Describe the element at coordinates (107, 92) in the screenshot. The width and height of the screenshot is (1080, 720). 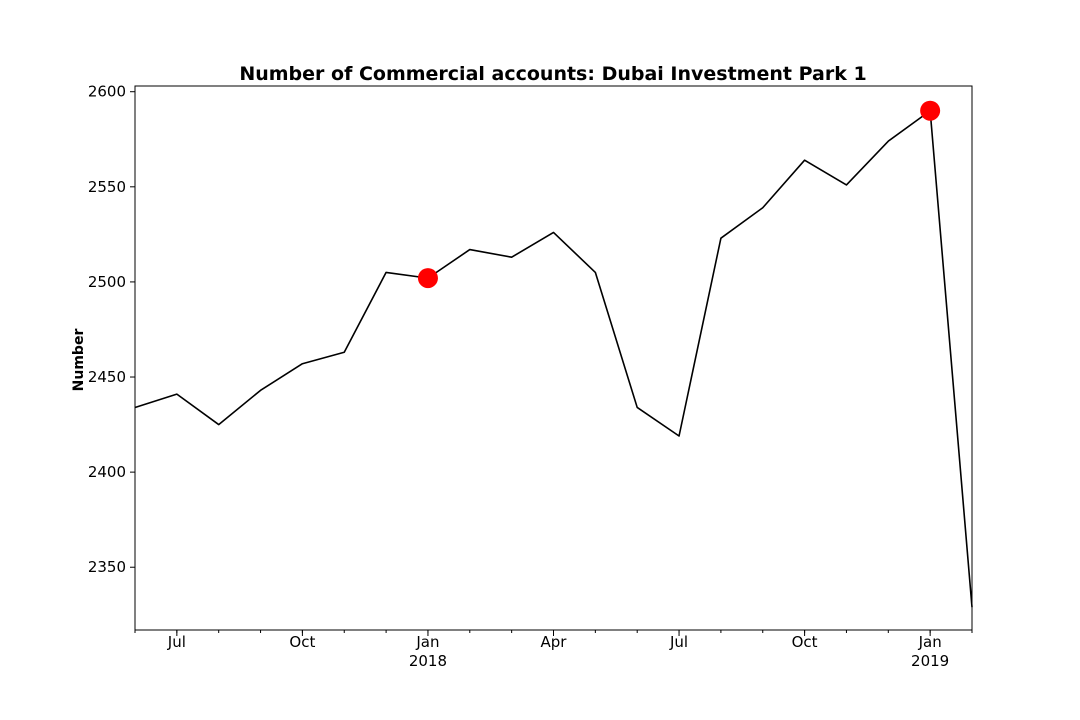
I see `y-tick-label: 2600` at that location.